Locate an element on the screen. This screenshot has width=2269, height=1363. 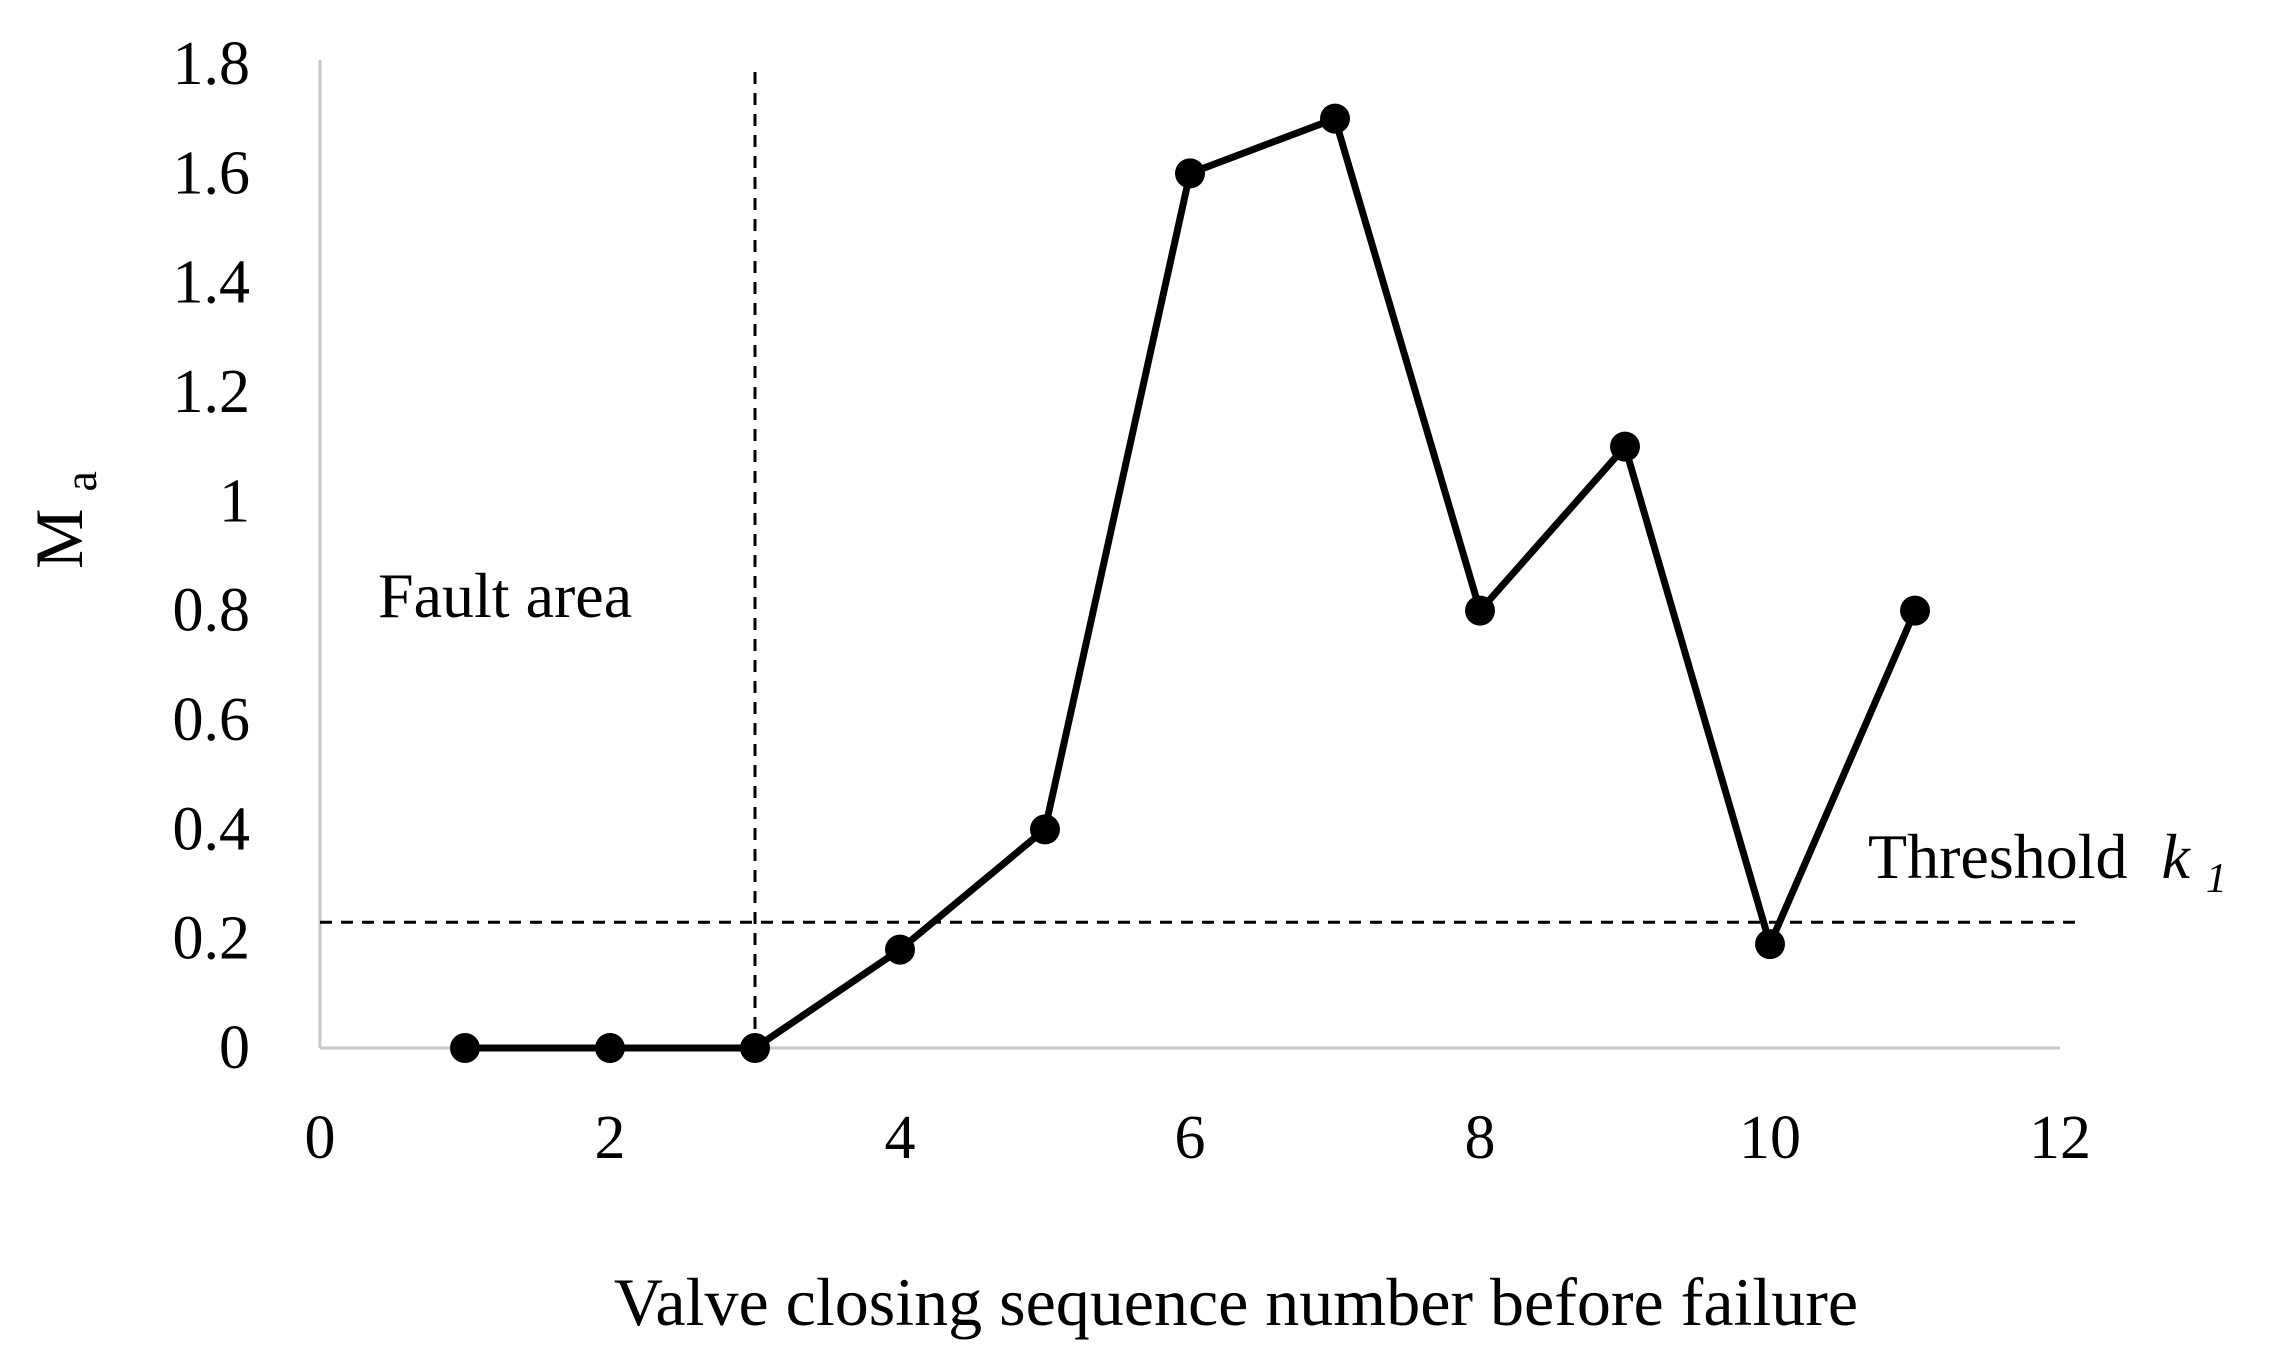
x-tick-label: 8 is located at coordinates (1480, 1138).